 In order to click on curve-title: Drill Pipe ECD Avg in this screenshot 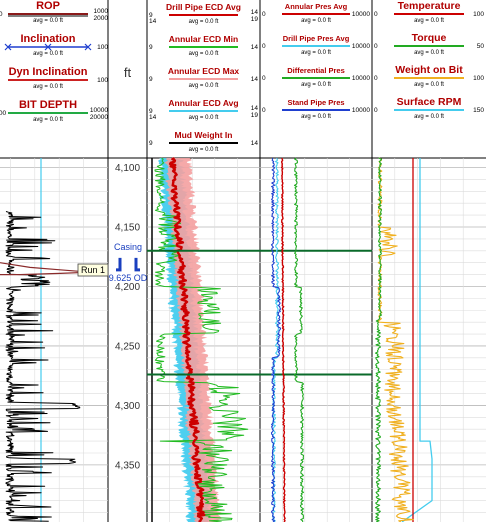, I will do `click(203, 7)`.